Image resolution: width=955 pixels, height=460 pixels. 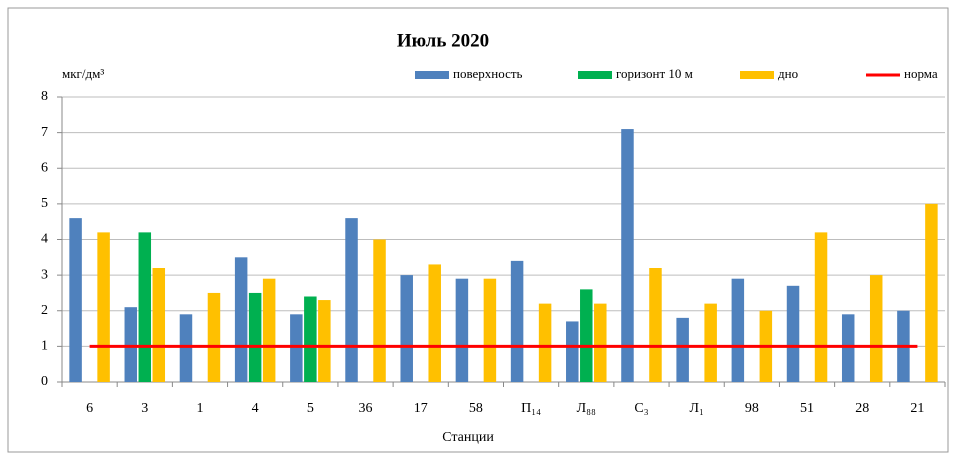 What do you see at coordinates (44, 203) in the screenshot?
I see `y-tick-label: 5` at bounding box center [44, 203].